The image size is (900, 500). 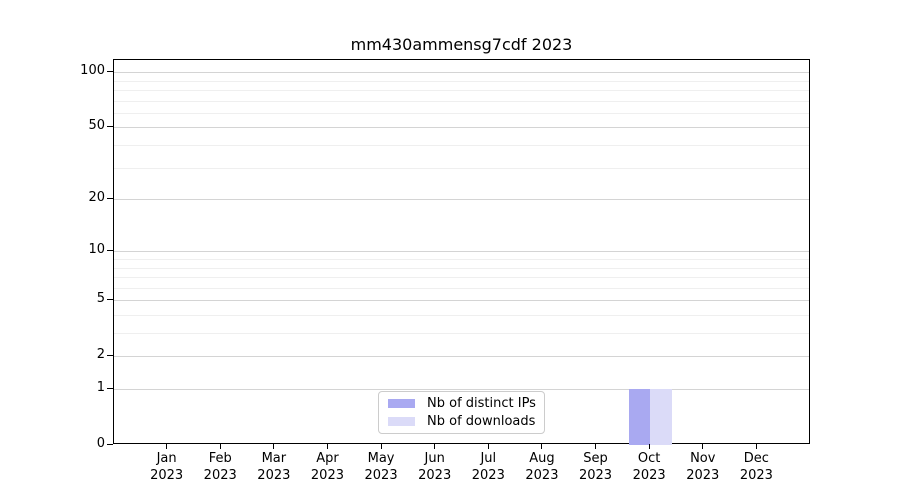 I want to click on legend-item: Nb of distinct IPs, so click(x=466, y=403).